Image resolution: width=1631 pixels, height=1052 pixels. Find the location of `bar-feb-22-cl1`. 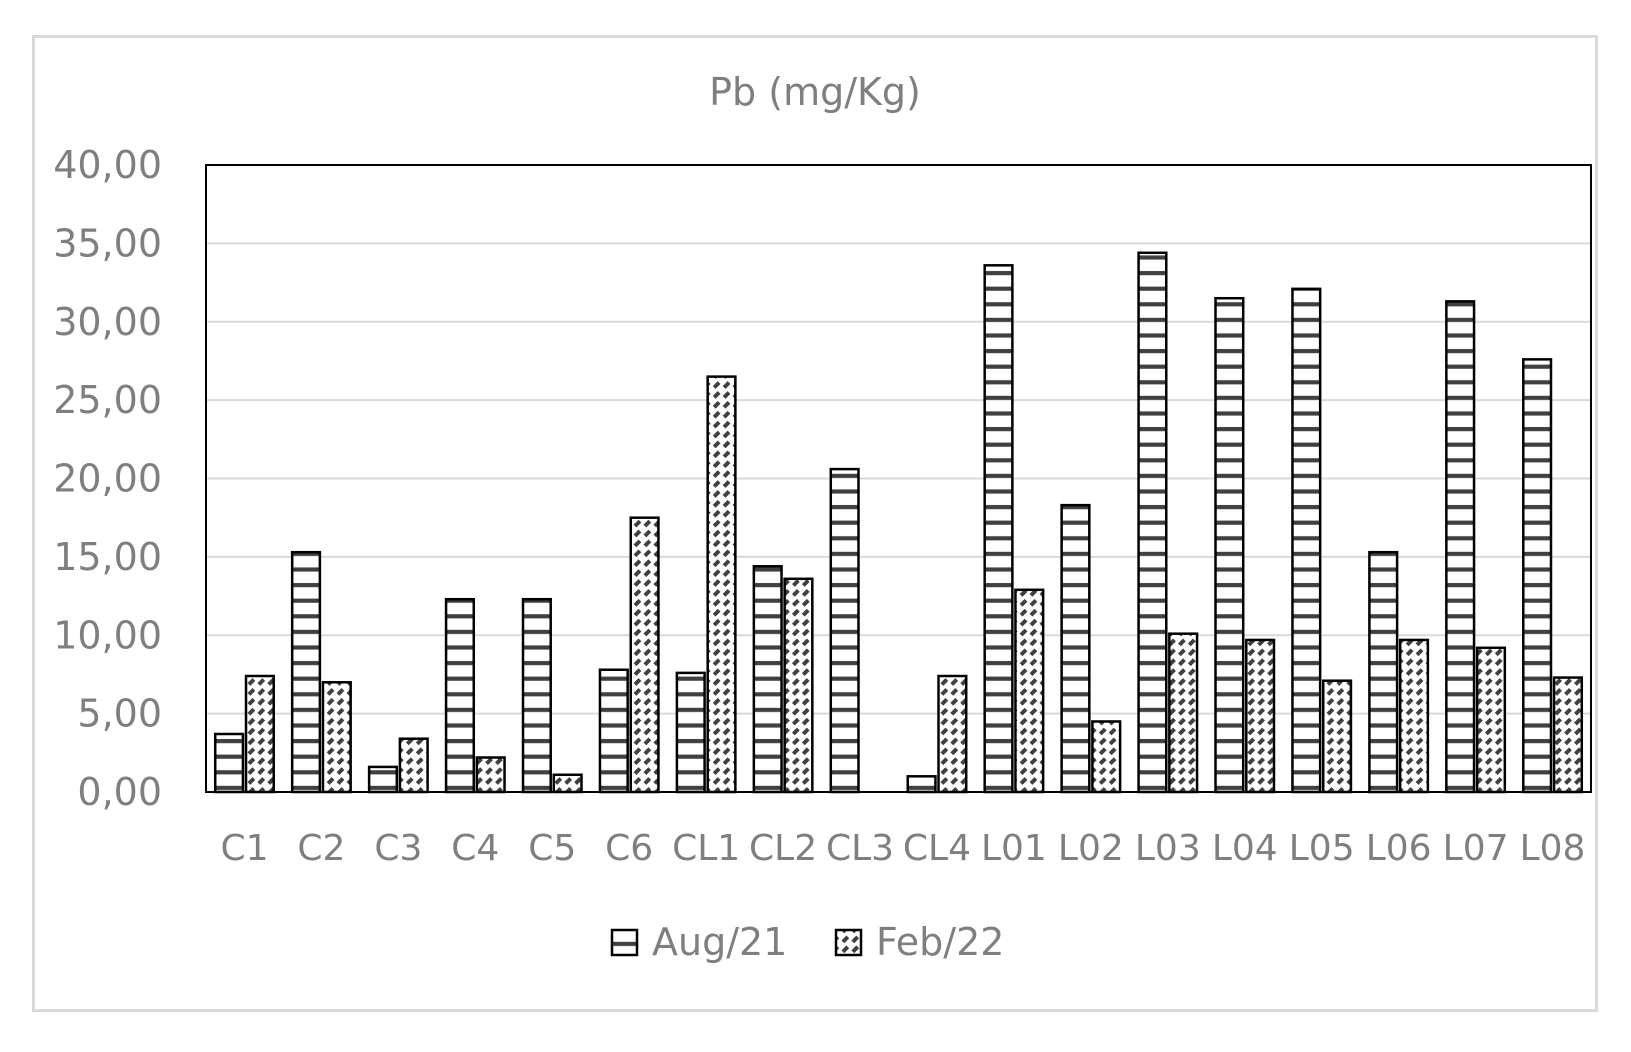

bar-feb-22-cl1 is located at coordinates (721, 584).